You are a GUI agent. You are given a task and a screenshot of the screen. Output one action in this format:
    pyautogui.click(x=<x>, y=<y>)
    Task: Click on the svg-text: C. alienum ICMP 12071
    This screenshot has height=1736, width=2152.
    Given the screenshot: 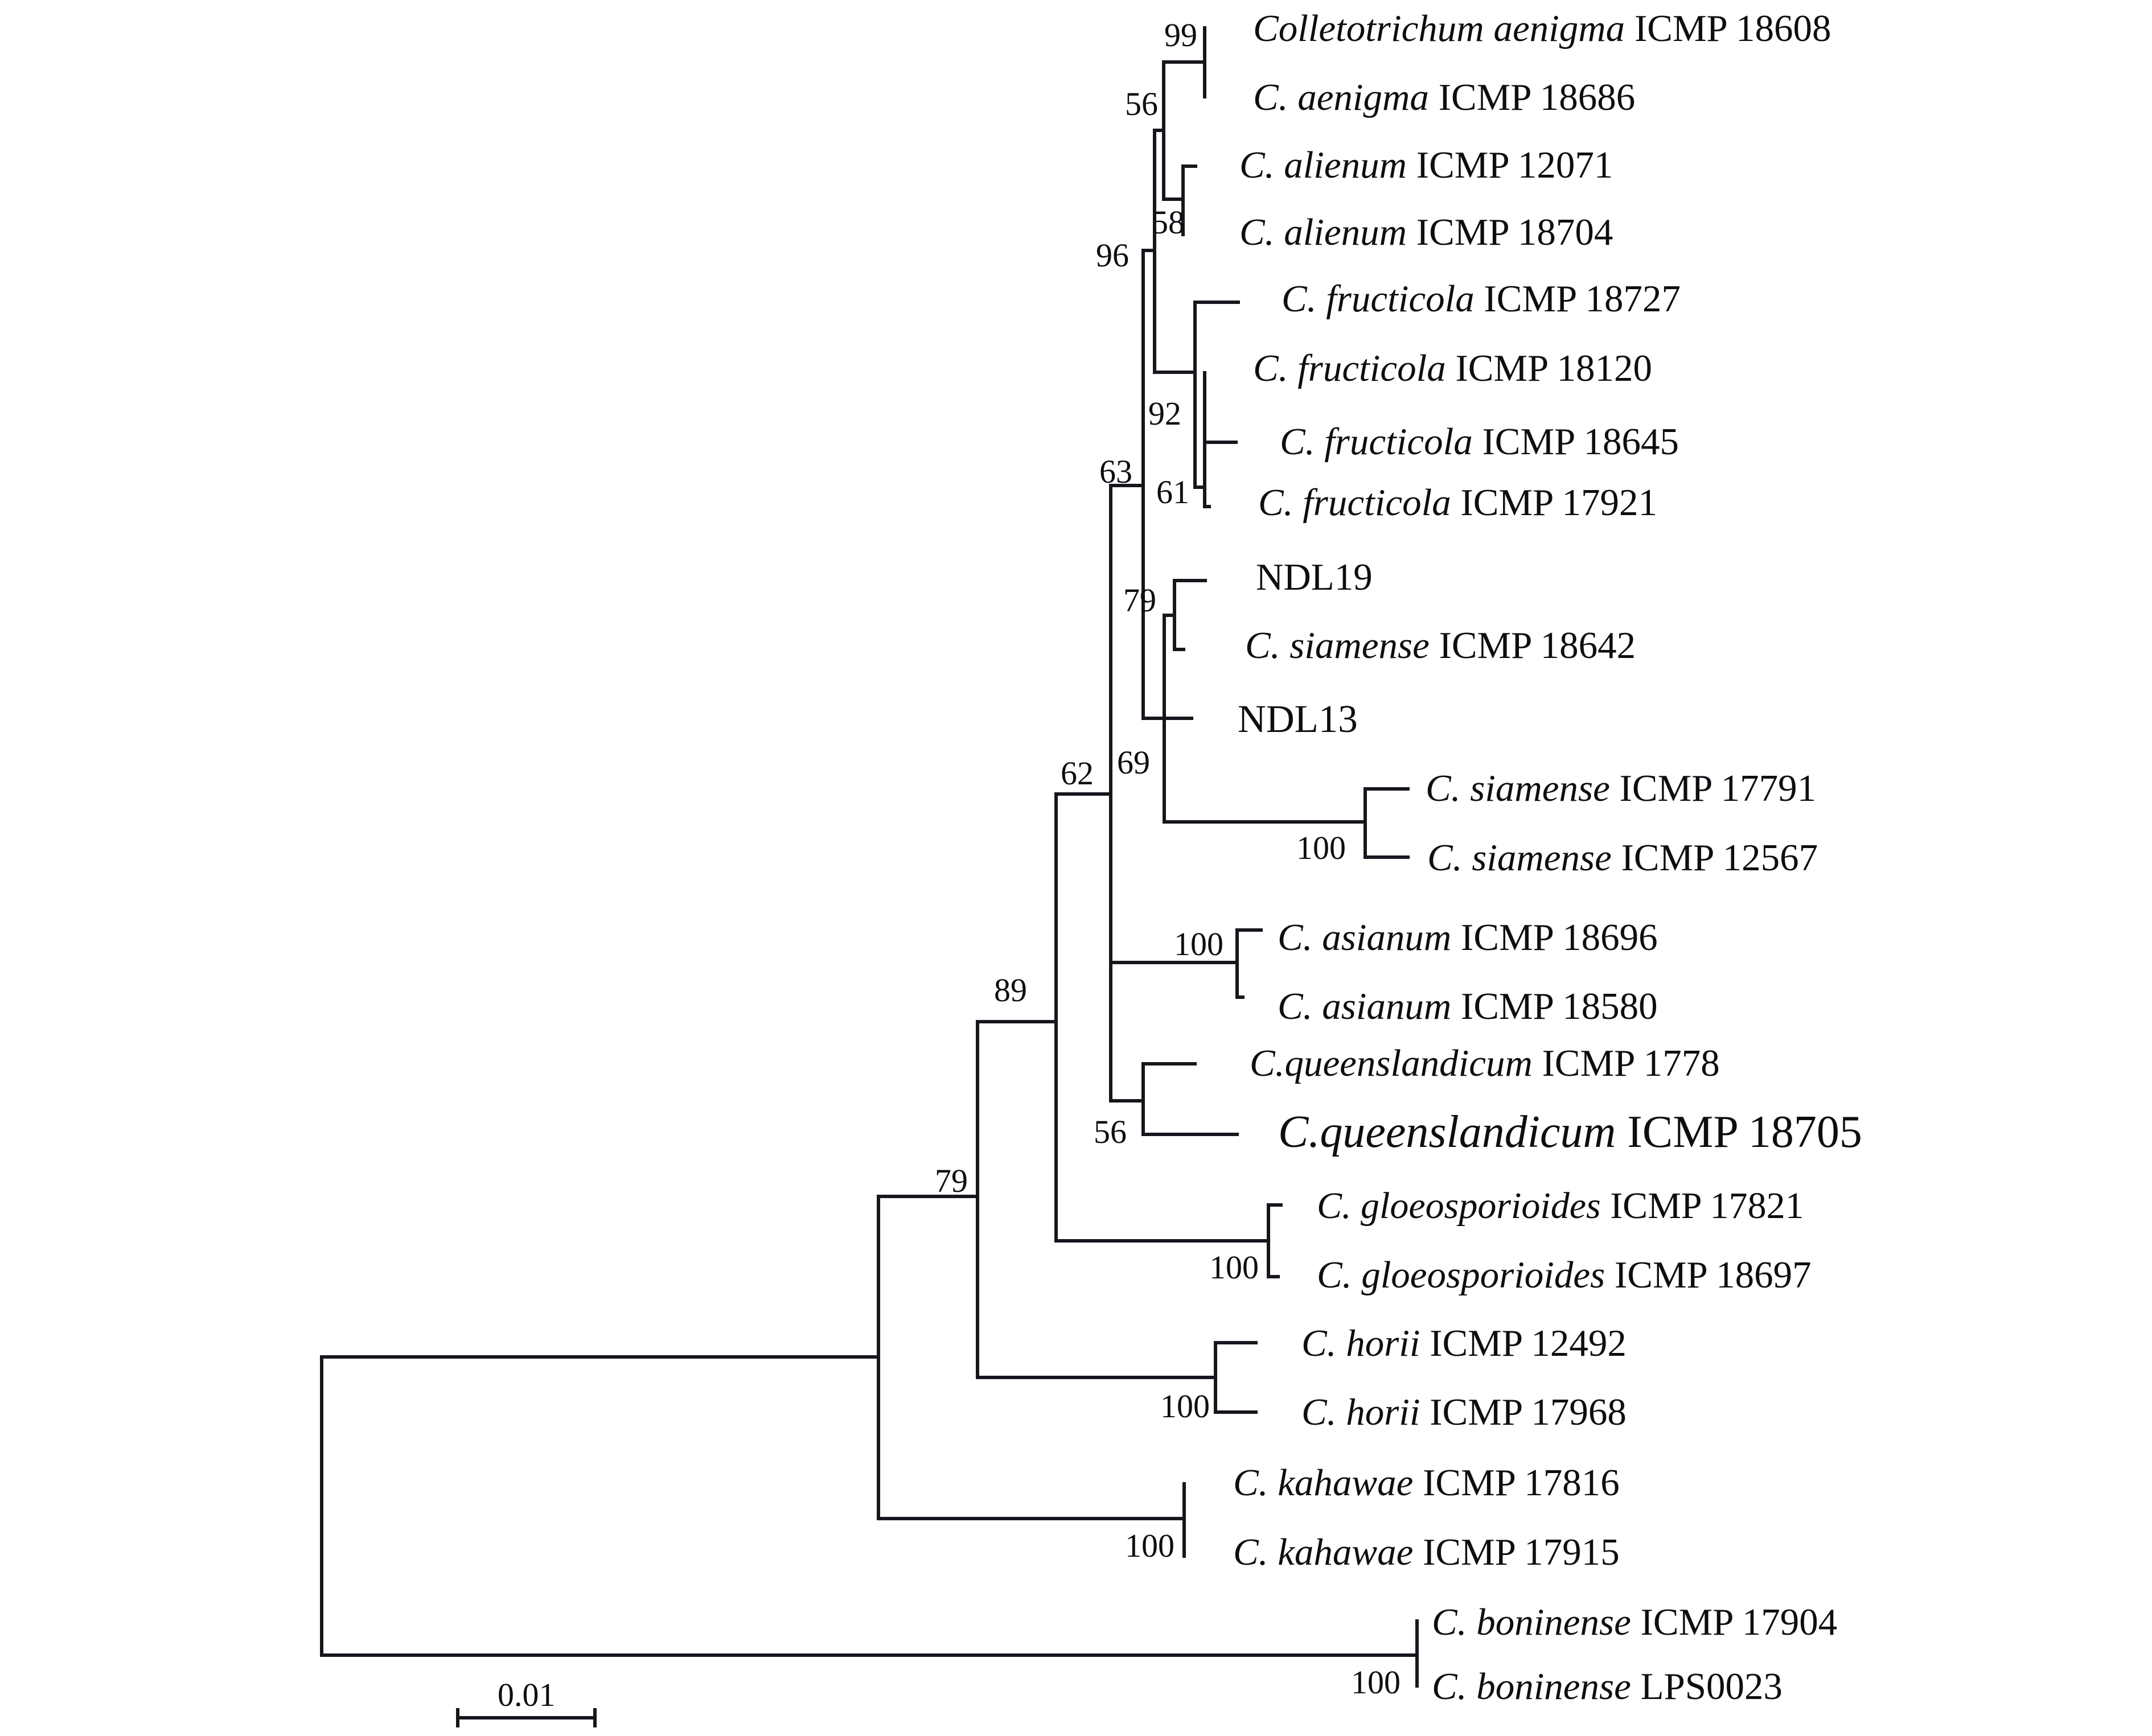 What is the action you would take?
    pyautogui.click(x=1426, y=165)
    